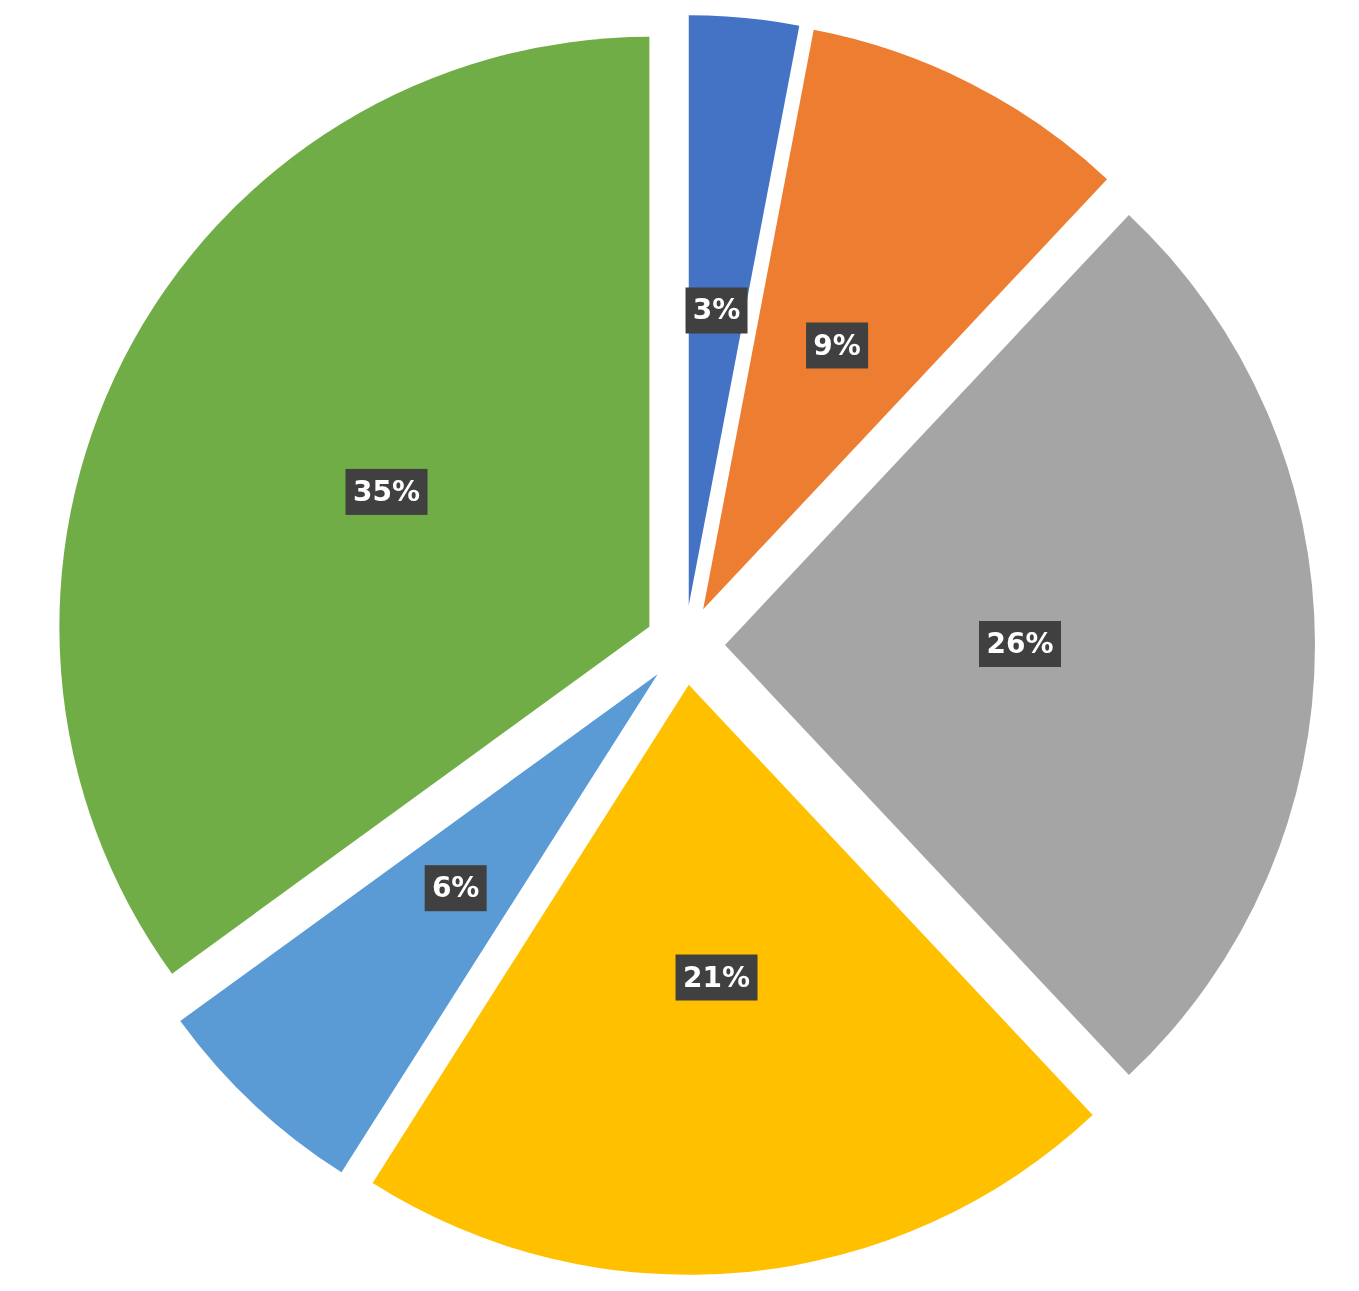 The width and height of the screenshot is (1359, 1291). Describe the element at coordinates (717, 977) in the screenshot. I see `data-label: 21%` at that location.